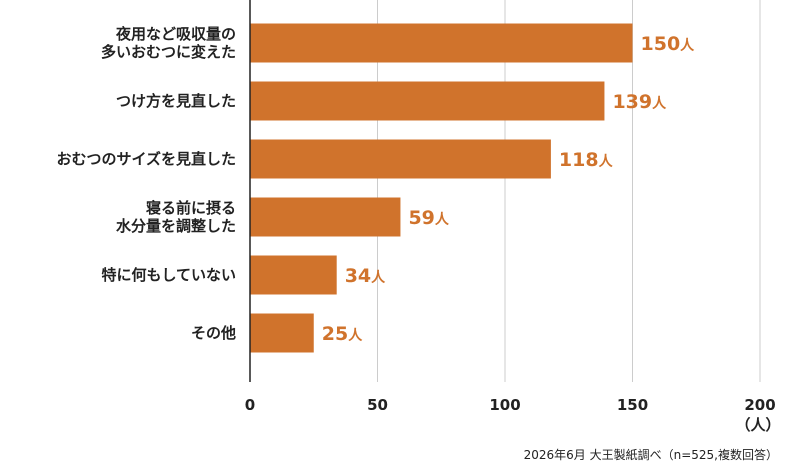 The image size is (800, 471). What do you see at coordinates (175, 34) in the screenshot?
I see `category-label-line: 夜用など吸収量の` at bounding box center [175, 34].